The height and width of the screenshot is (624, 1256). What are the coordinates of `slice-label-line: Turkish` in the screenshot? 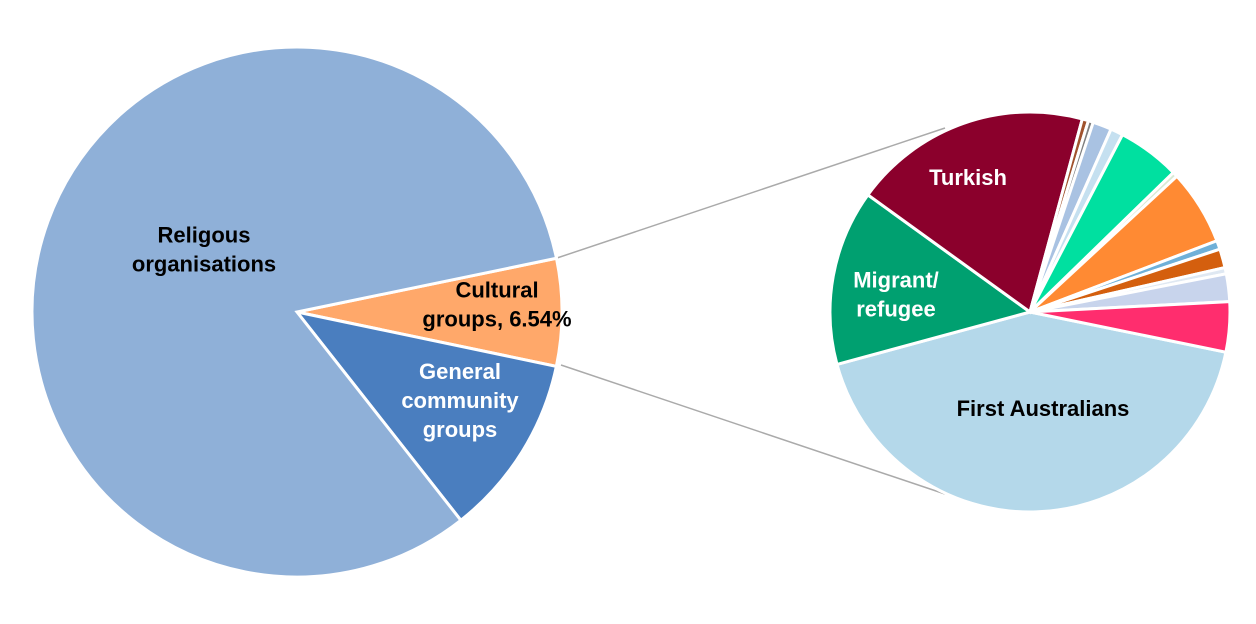 It's located at (968, 177).